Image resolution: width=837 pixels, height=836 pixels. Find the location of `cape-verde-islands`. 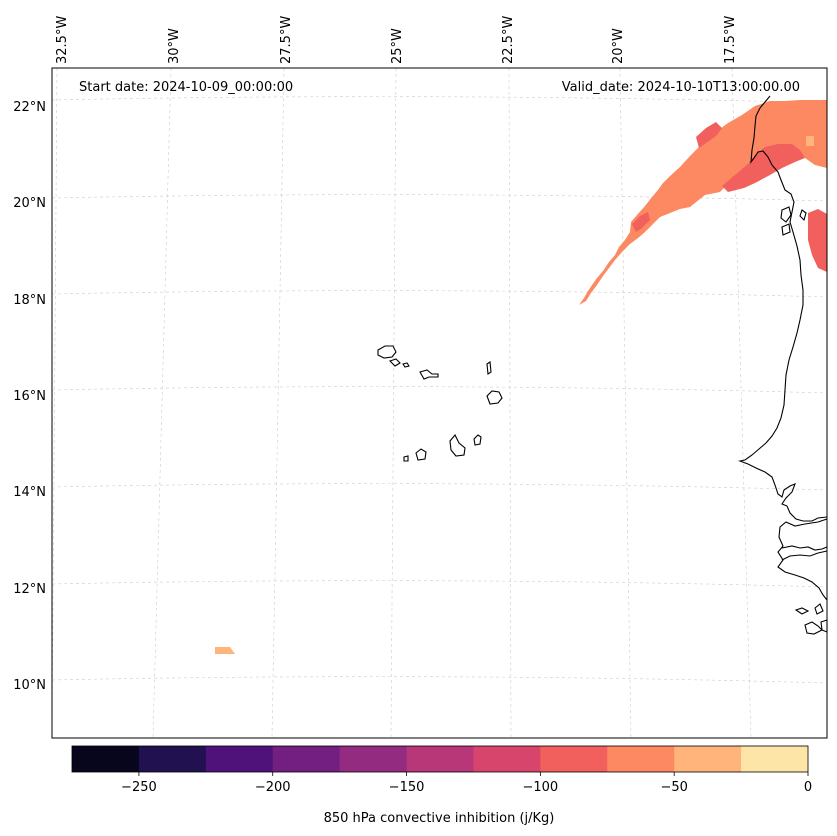

cape-verde-islands is located at coordinates (440, 403).